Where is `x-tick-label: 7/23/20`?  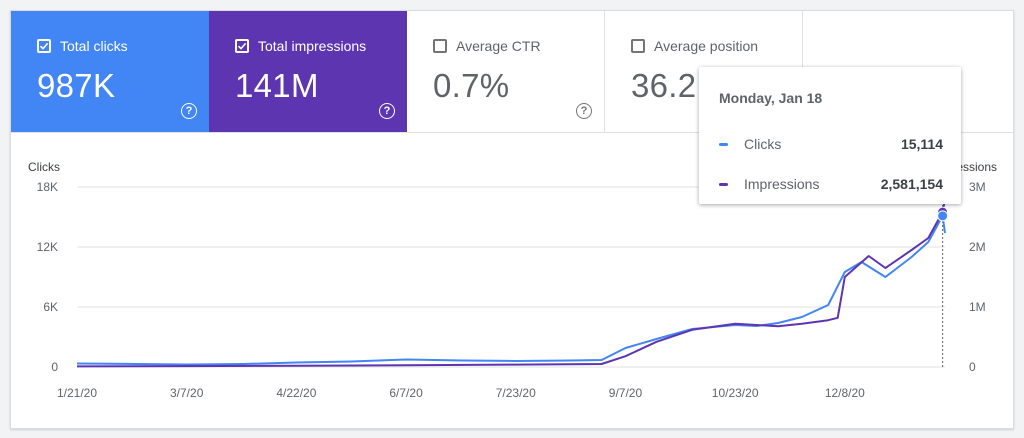 x-tick-label: 7/23/20 is located at coordinates (516, 393).